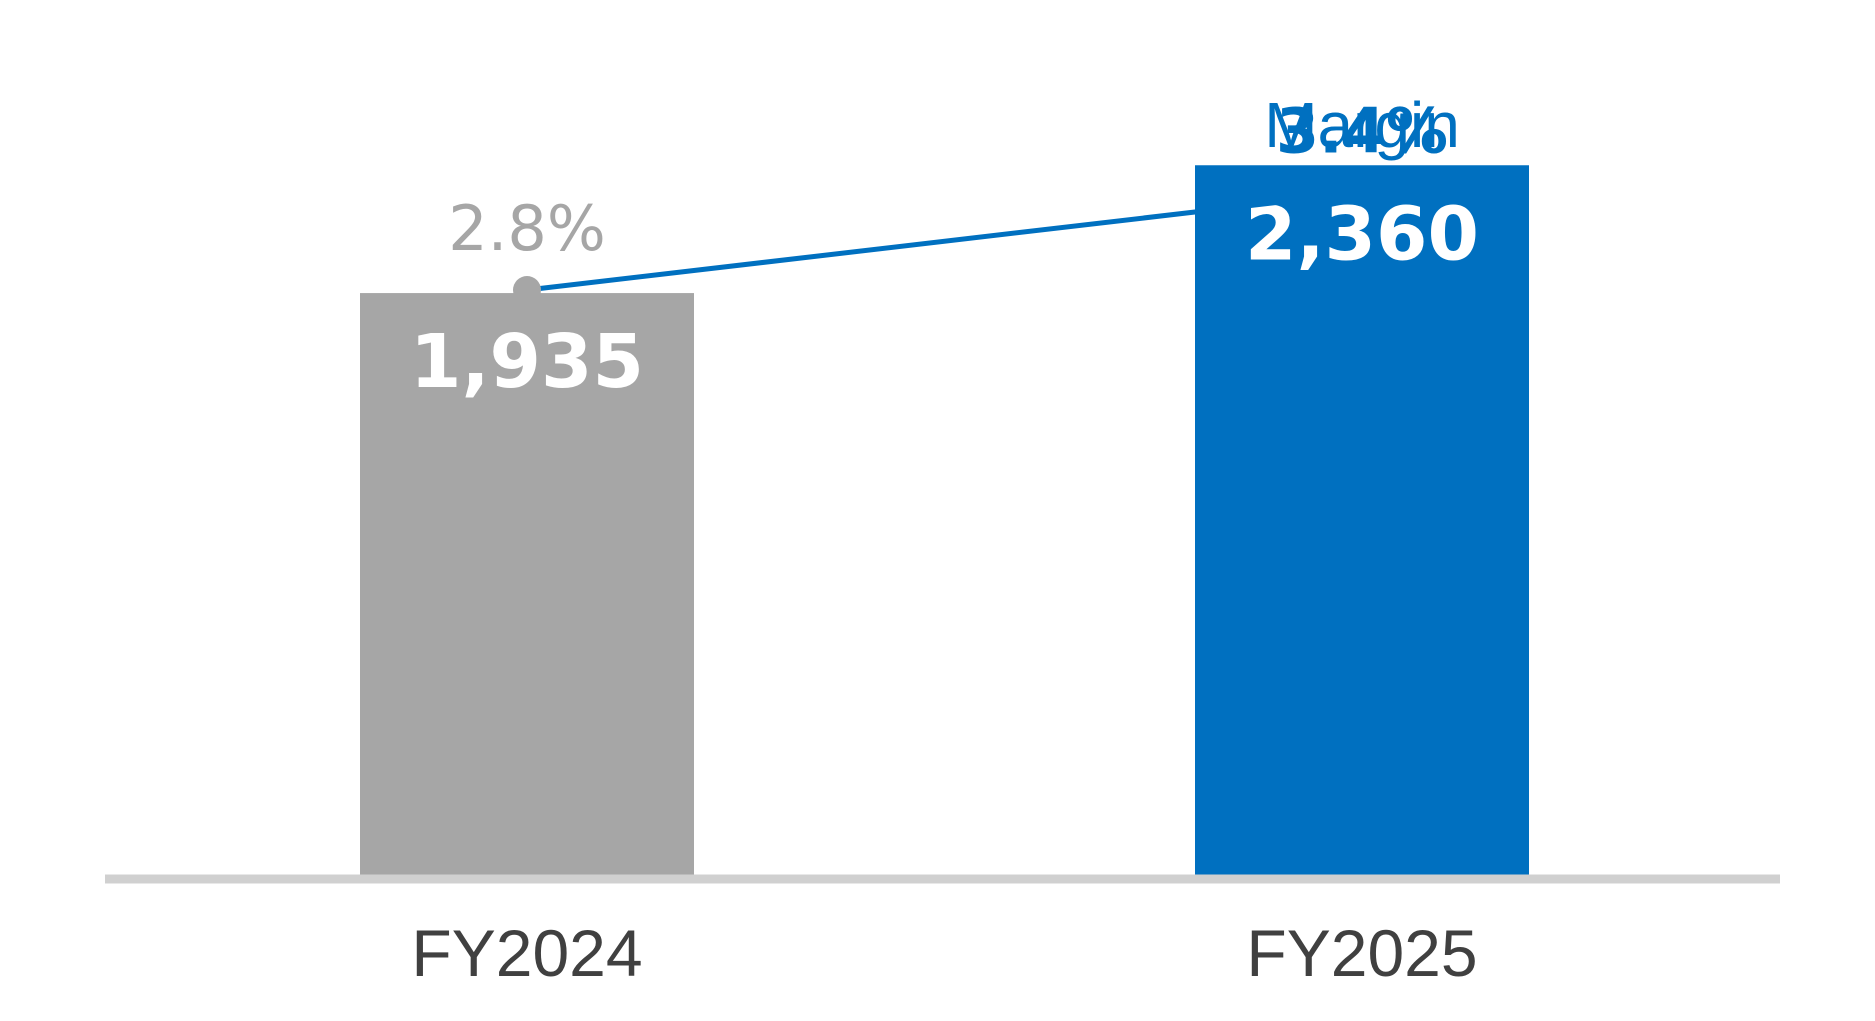  I want to click on bar-fy2025, so click(1362, 520).